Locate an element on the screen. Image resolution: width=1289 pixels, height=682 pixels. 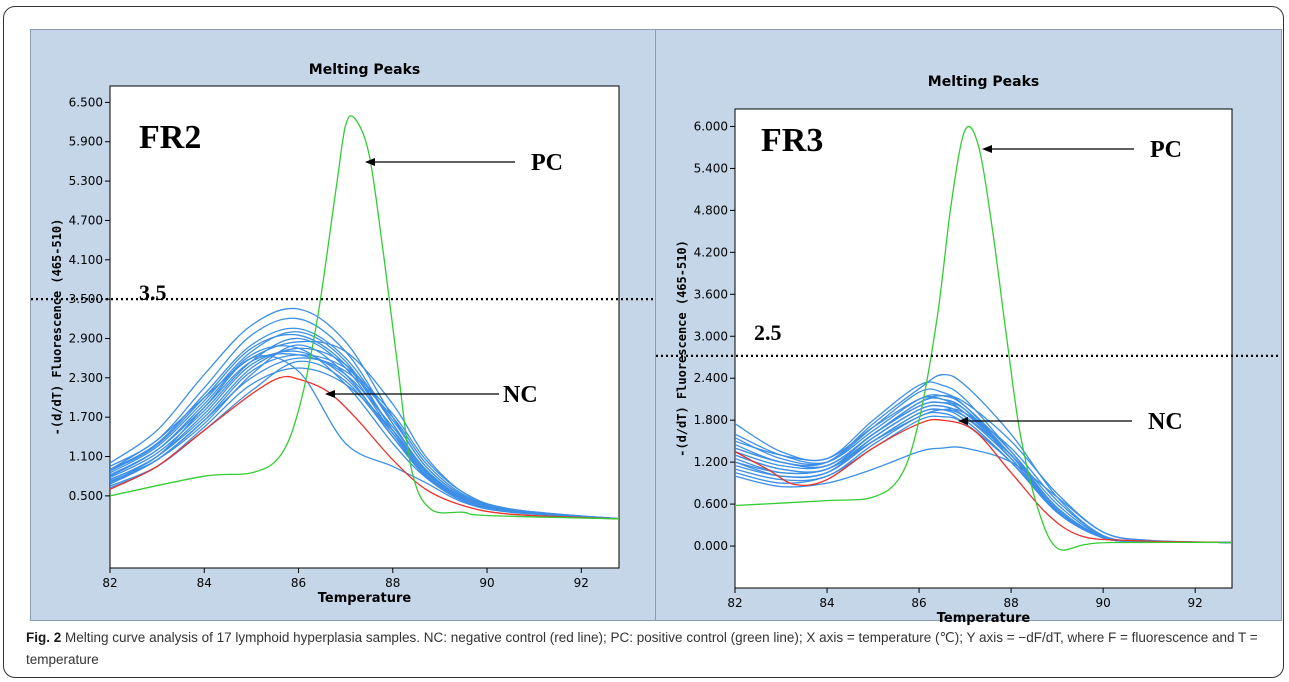
y-tick-label: 0.500 is located at coordinates (86, 496).